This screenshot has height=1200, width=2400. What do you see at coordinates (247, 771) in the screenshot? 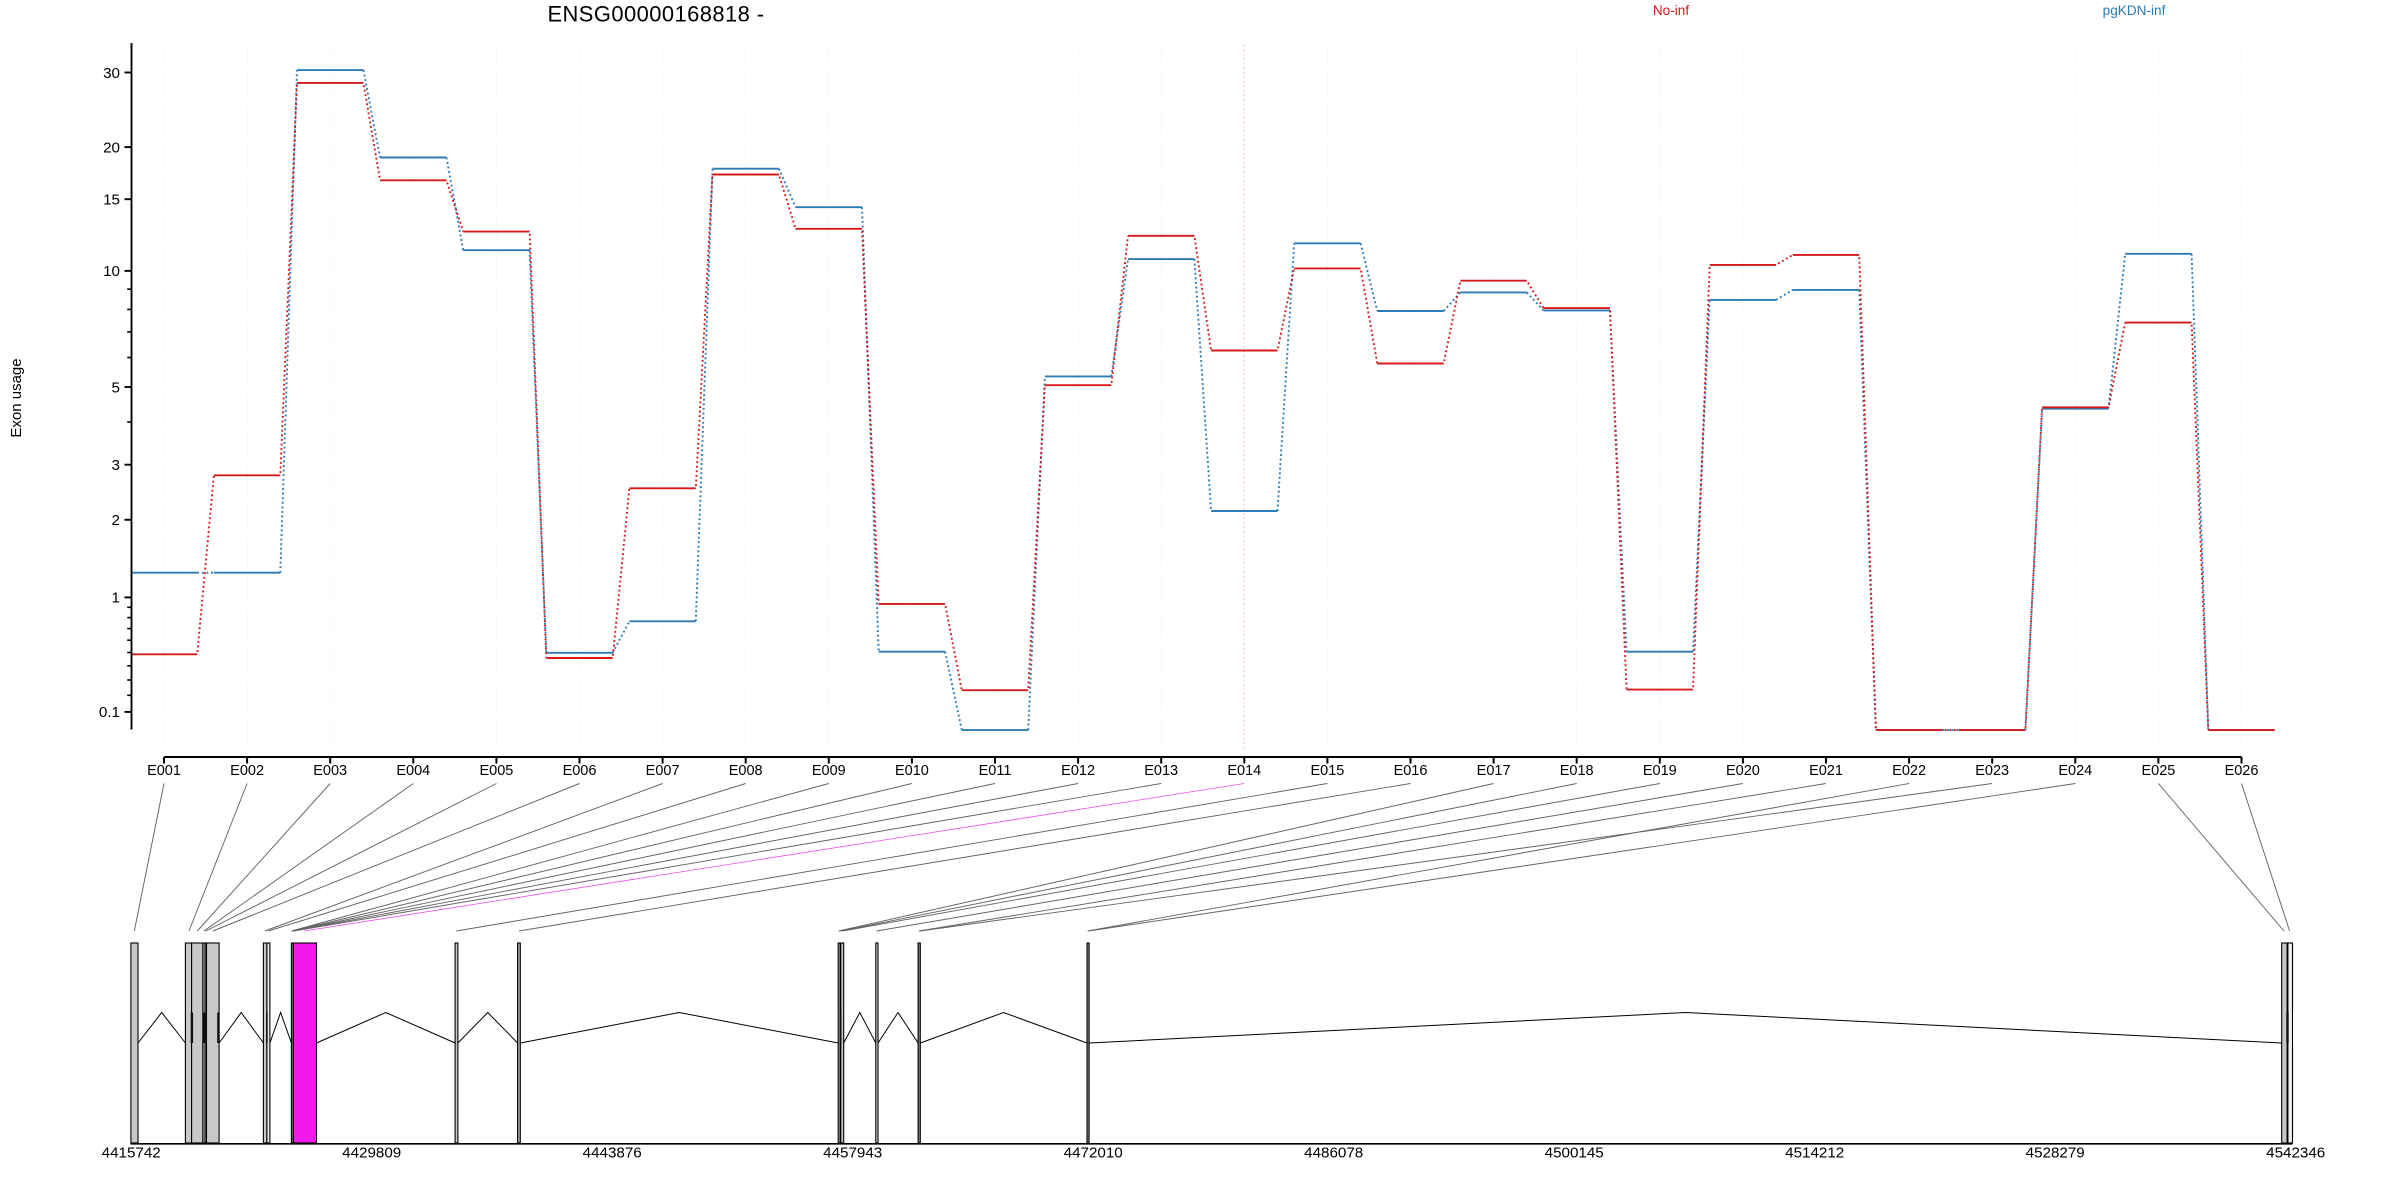
I see `svg-text: E002` at bounding box center [247, 771].